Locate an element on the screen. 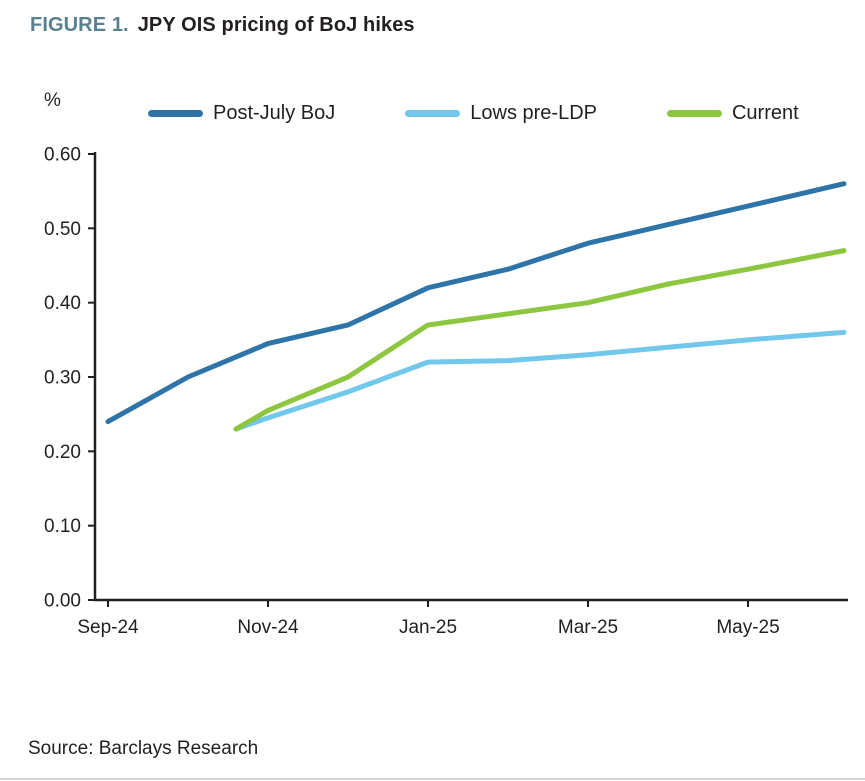 Image resolution: width=865 pixels, height=781 pixels. y-tick-label: 0.20 is located at coordinates (62, 452).